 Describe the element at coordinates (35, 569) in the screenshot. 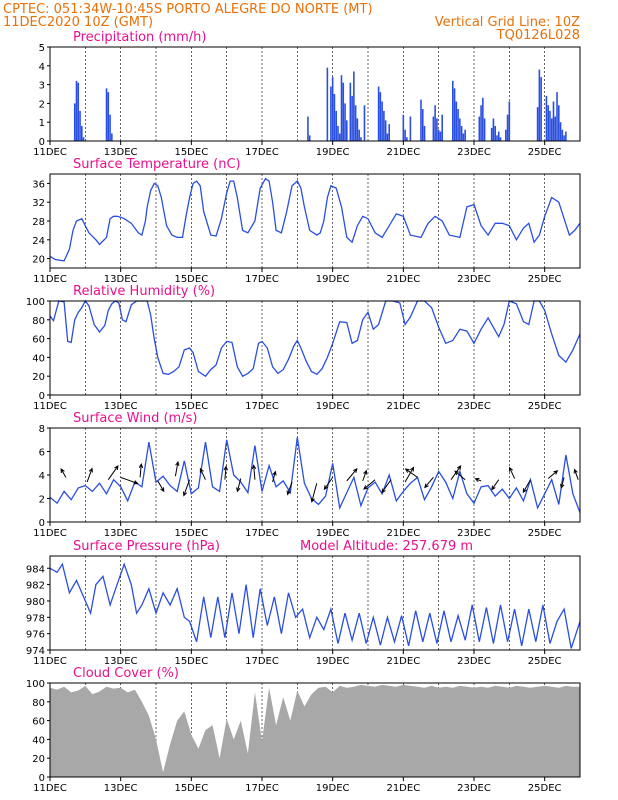

I see `pres-ytick-label: 984` at that location.